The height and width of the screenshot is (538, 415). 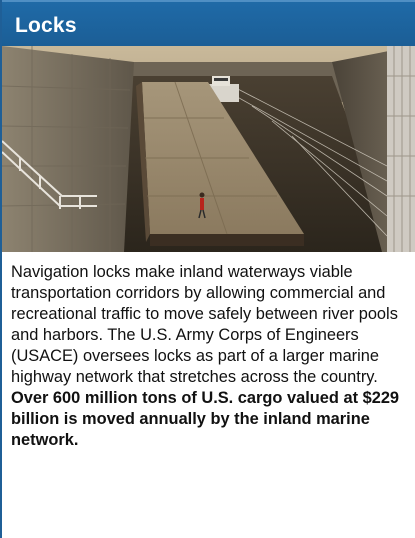 What do you see at coordinates (208, 23) in the screenshot?
I see `card-header: Locks` at bounding box center [208, 23].